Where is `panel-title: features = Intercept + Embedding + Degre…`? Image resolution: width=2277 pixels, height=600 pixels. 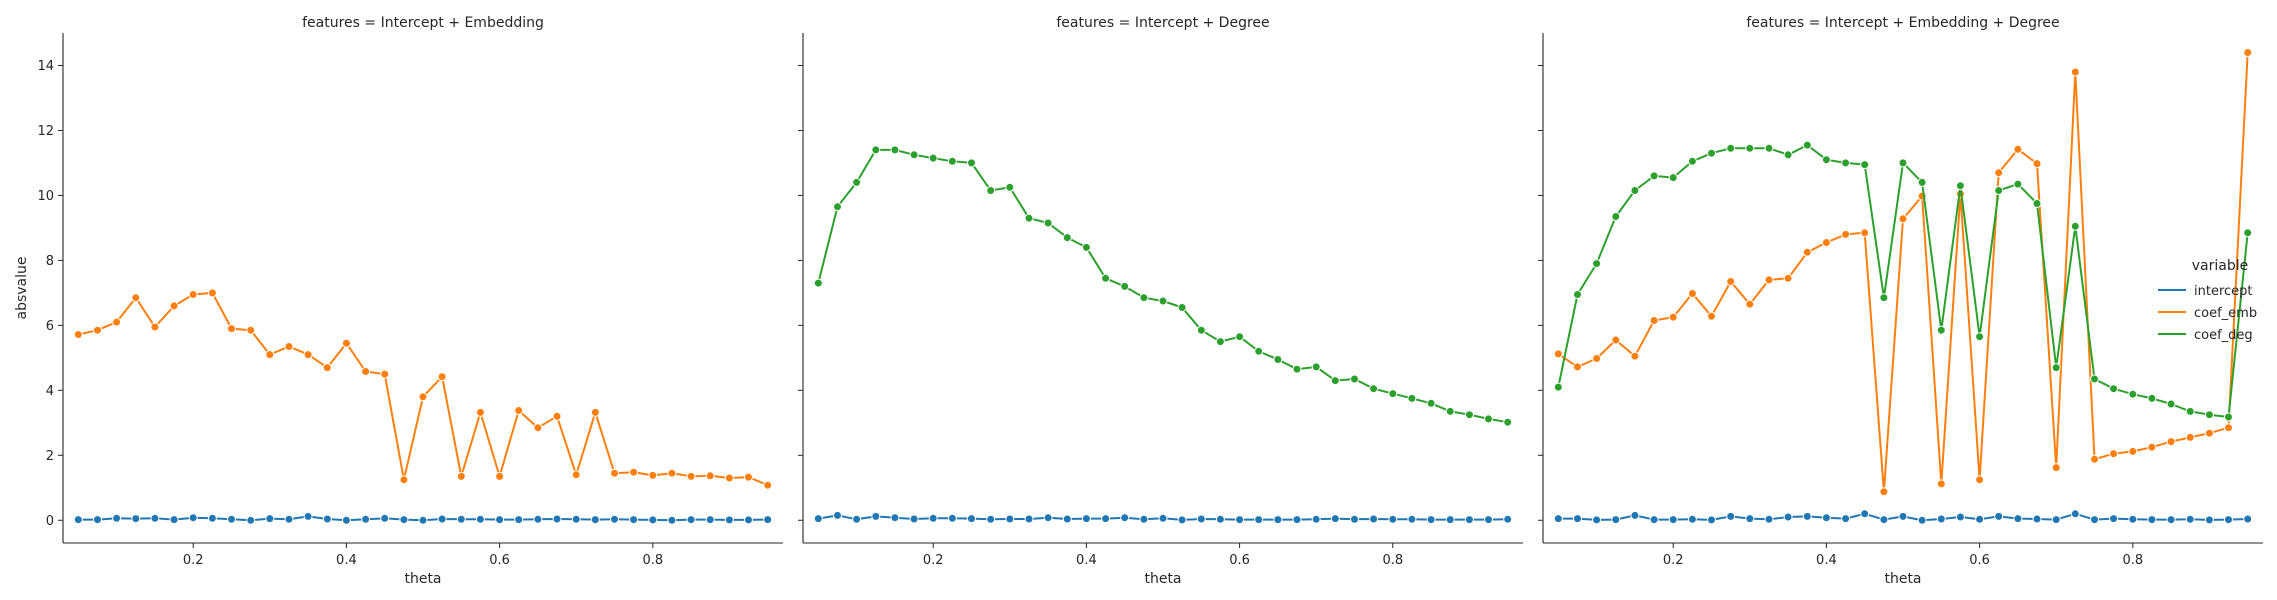
panel-title: features = Intercept + Embedding + Degre… is located at coordinates (1902, 23).